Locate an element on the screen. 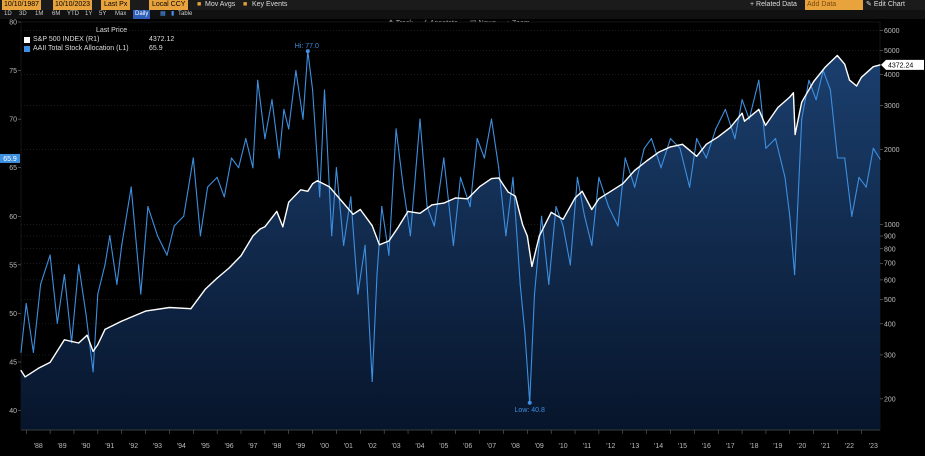 The width and height of the screenshot is (925, 456). x-axis-label: '02 is located at coordinates (372, 446).